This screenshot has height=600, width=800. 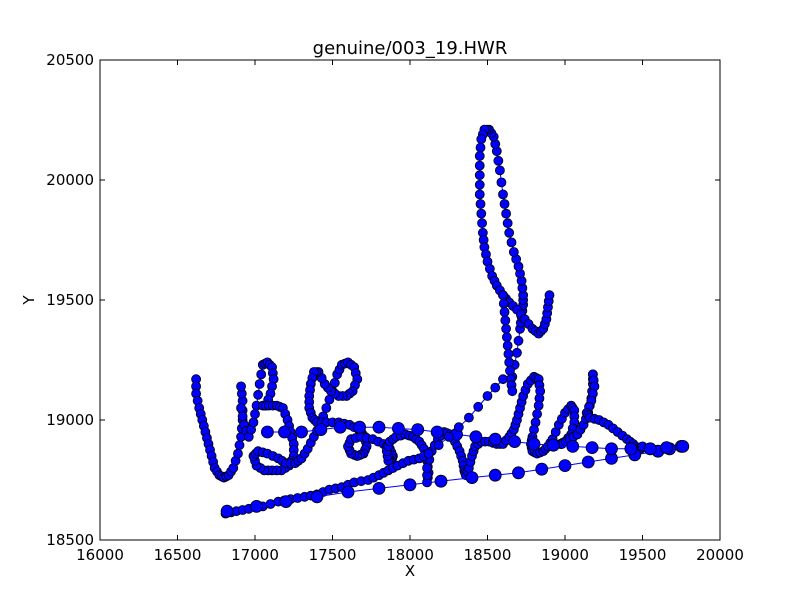 What do you see at coordinates (488, 555) in the screenshot?
I see `x-tick-label: 18500` at bounding box center [488, 555].